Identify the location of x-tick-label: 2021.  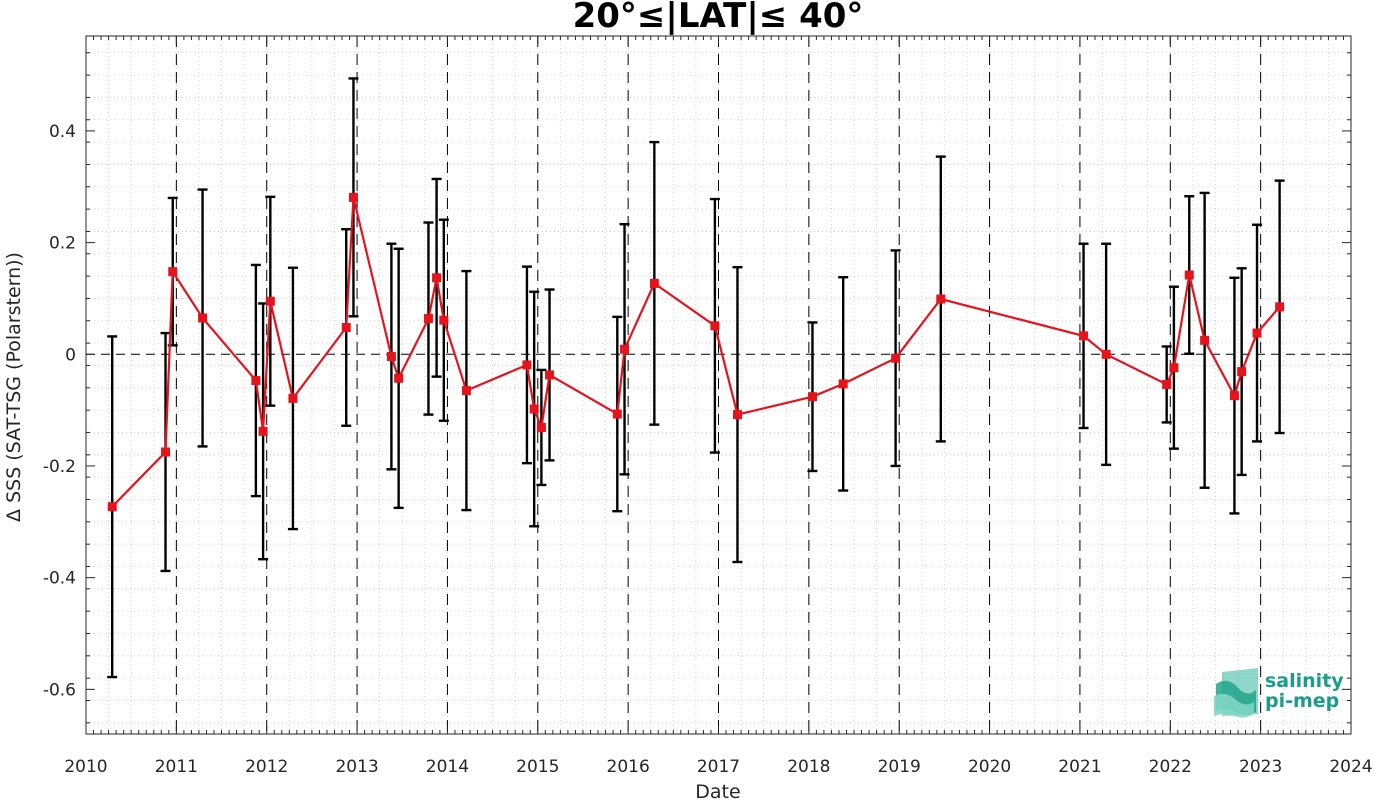
(1079, 767).